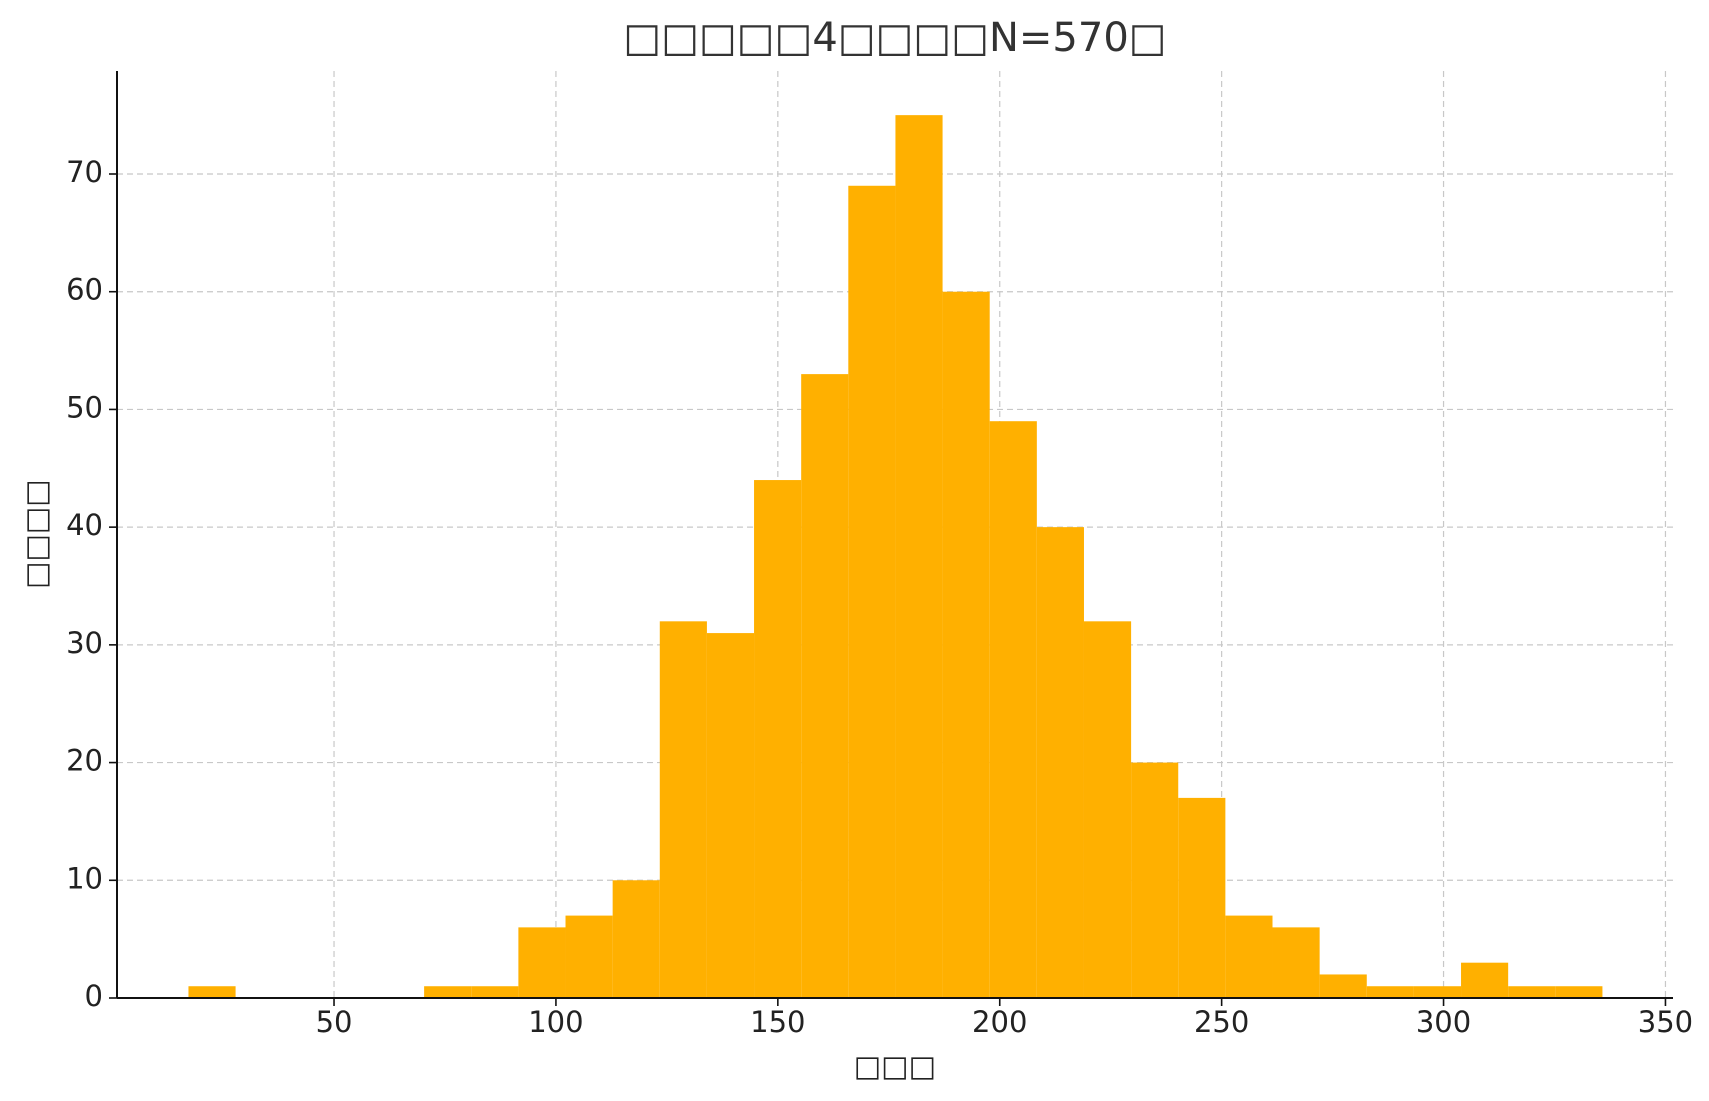  I want to click on y-tick-label: 50, so click(84, 407).